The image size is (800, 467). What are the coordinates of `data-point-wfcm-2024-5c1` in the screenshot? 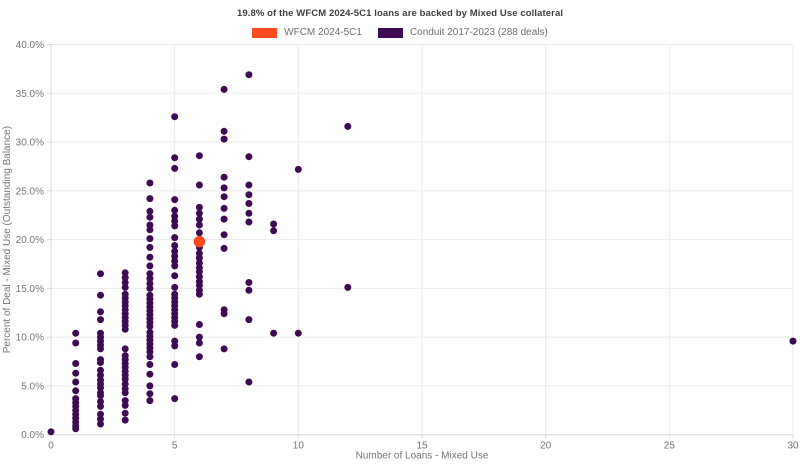 It's located at (199, 241).